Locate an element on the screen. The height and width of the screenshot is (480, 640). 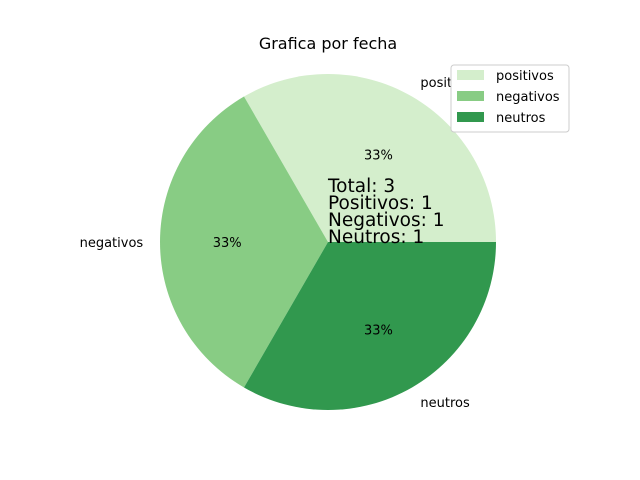
pie-slice-neutros is located at coordinates (370, 326).